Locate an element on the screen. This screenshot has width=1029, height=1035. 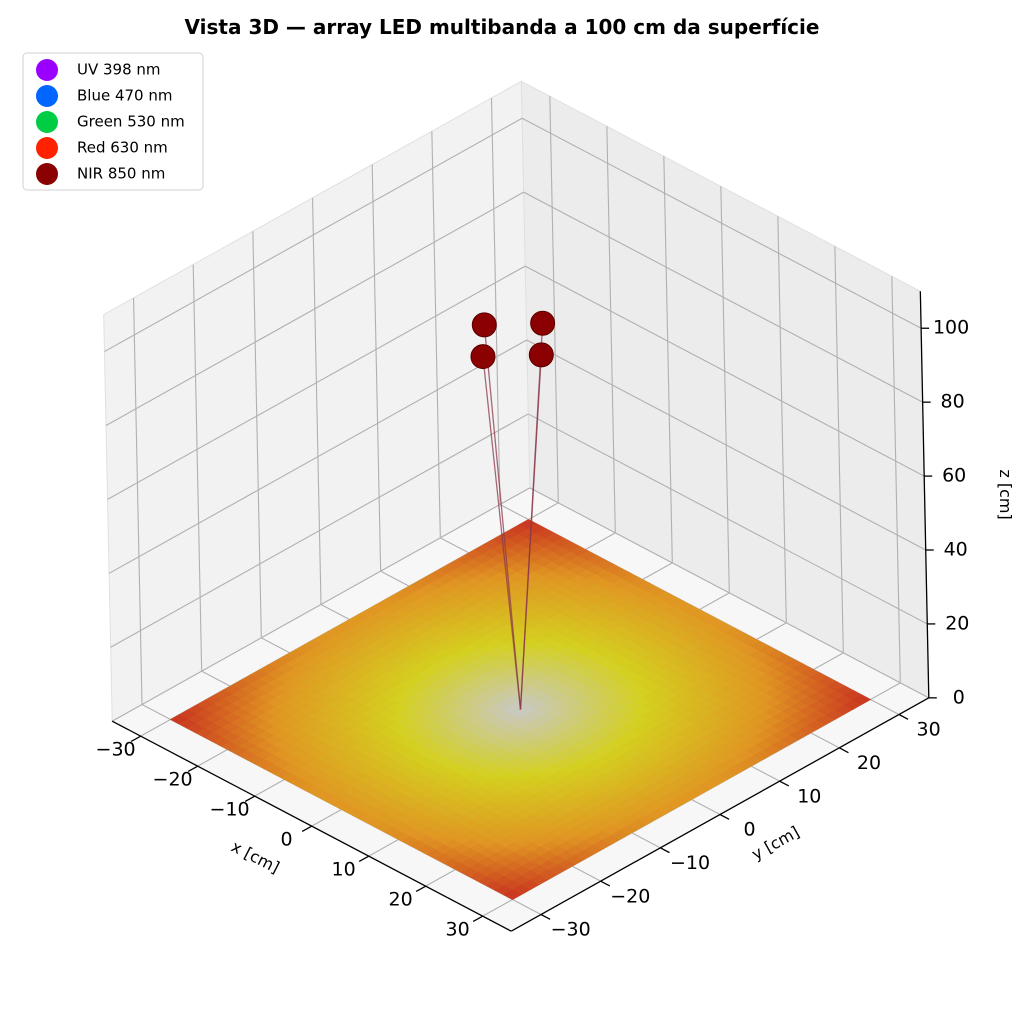
z-tick-label: 20 is located at coordinates (957, 623).